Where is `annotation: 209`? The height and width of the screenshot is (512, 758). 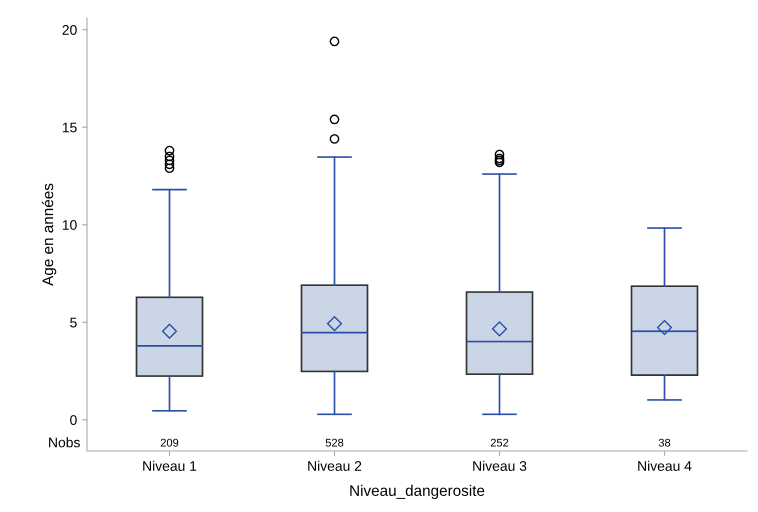 annotation: 209 is located at coordinates (169, 442).